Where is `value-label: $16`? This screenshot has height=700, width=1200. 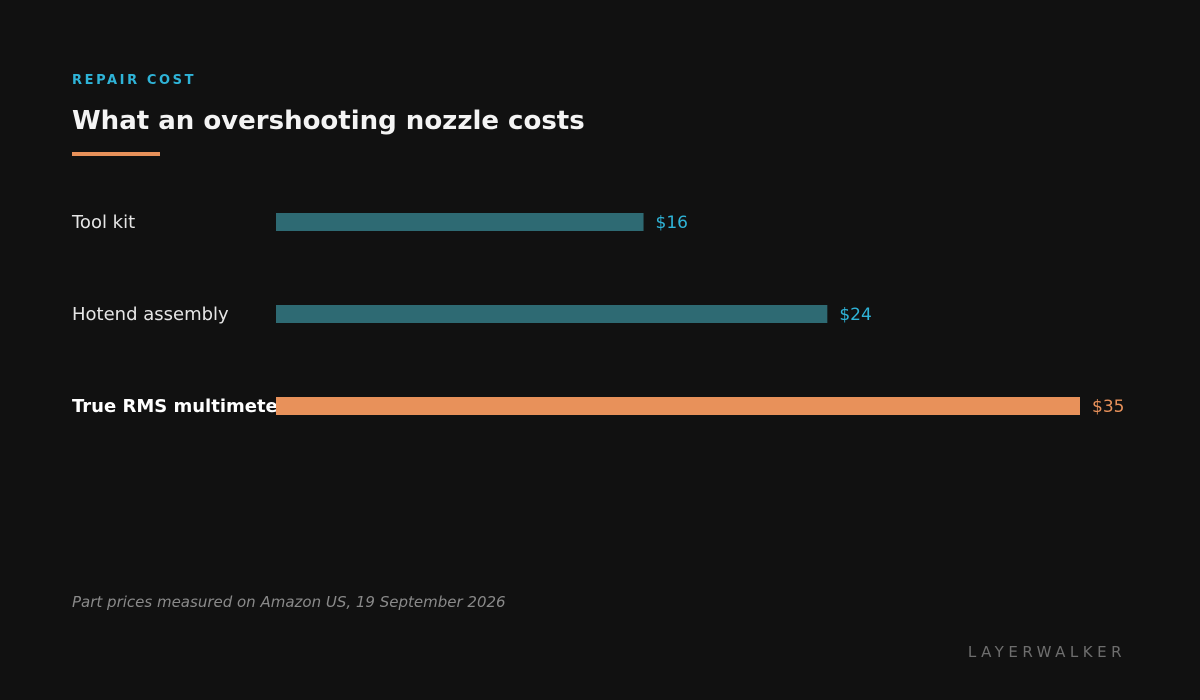 value-label: $16 is located at coordinates (672, 223).